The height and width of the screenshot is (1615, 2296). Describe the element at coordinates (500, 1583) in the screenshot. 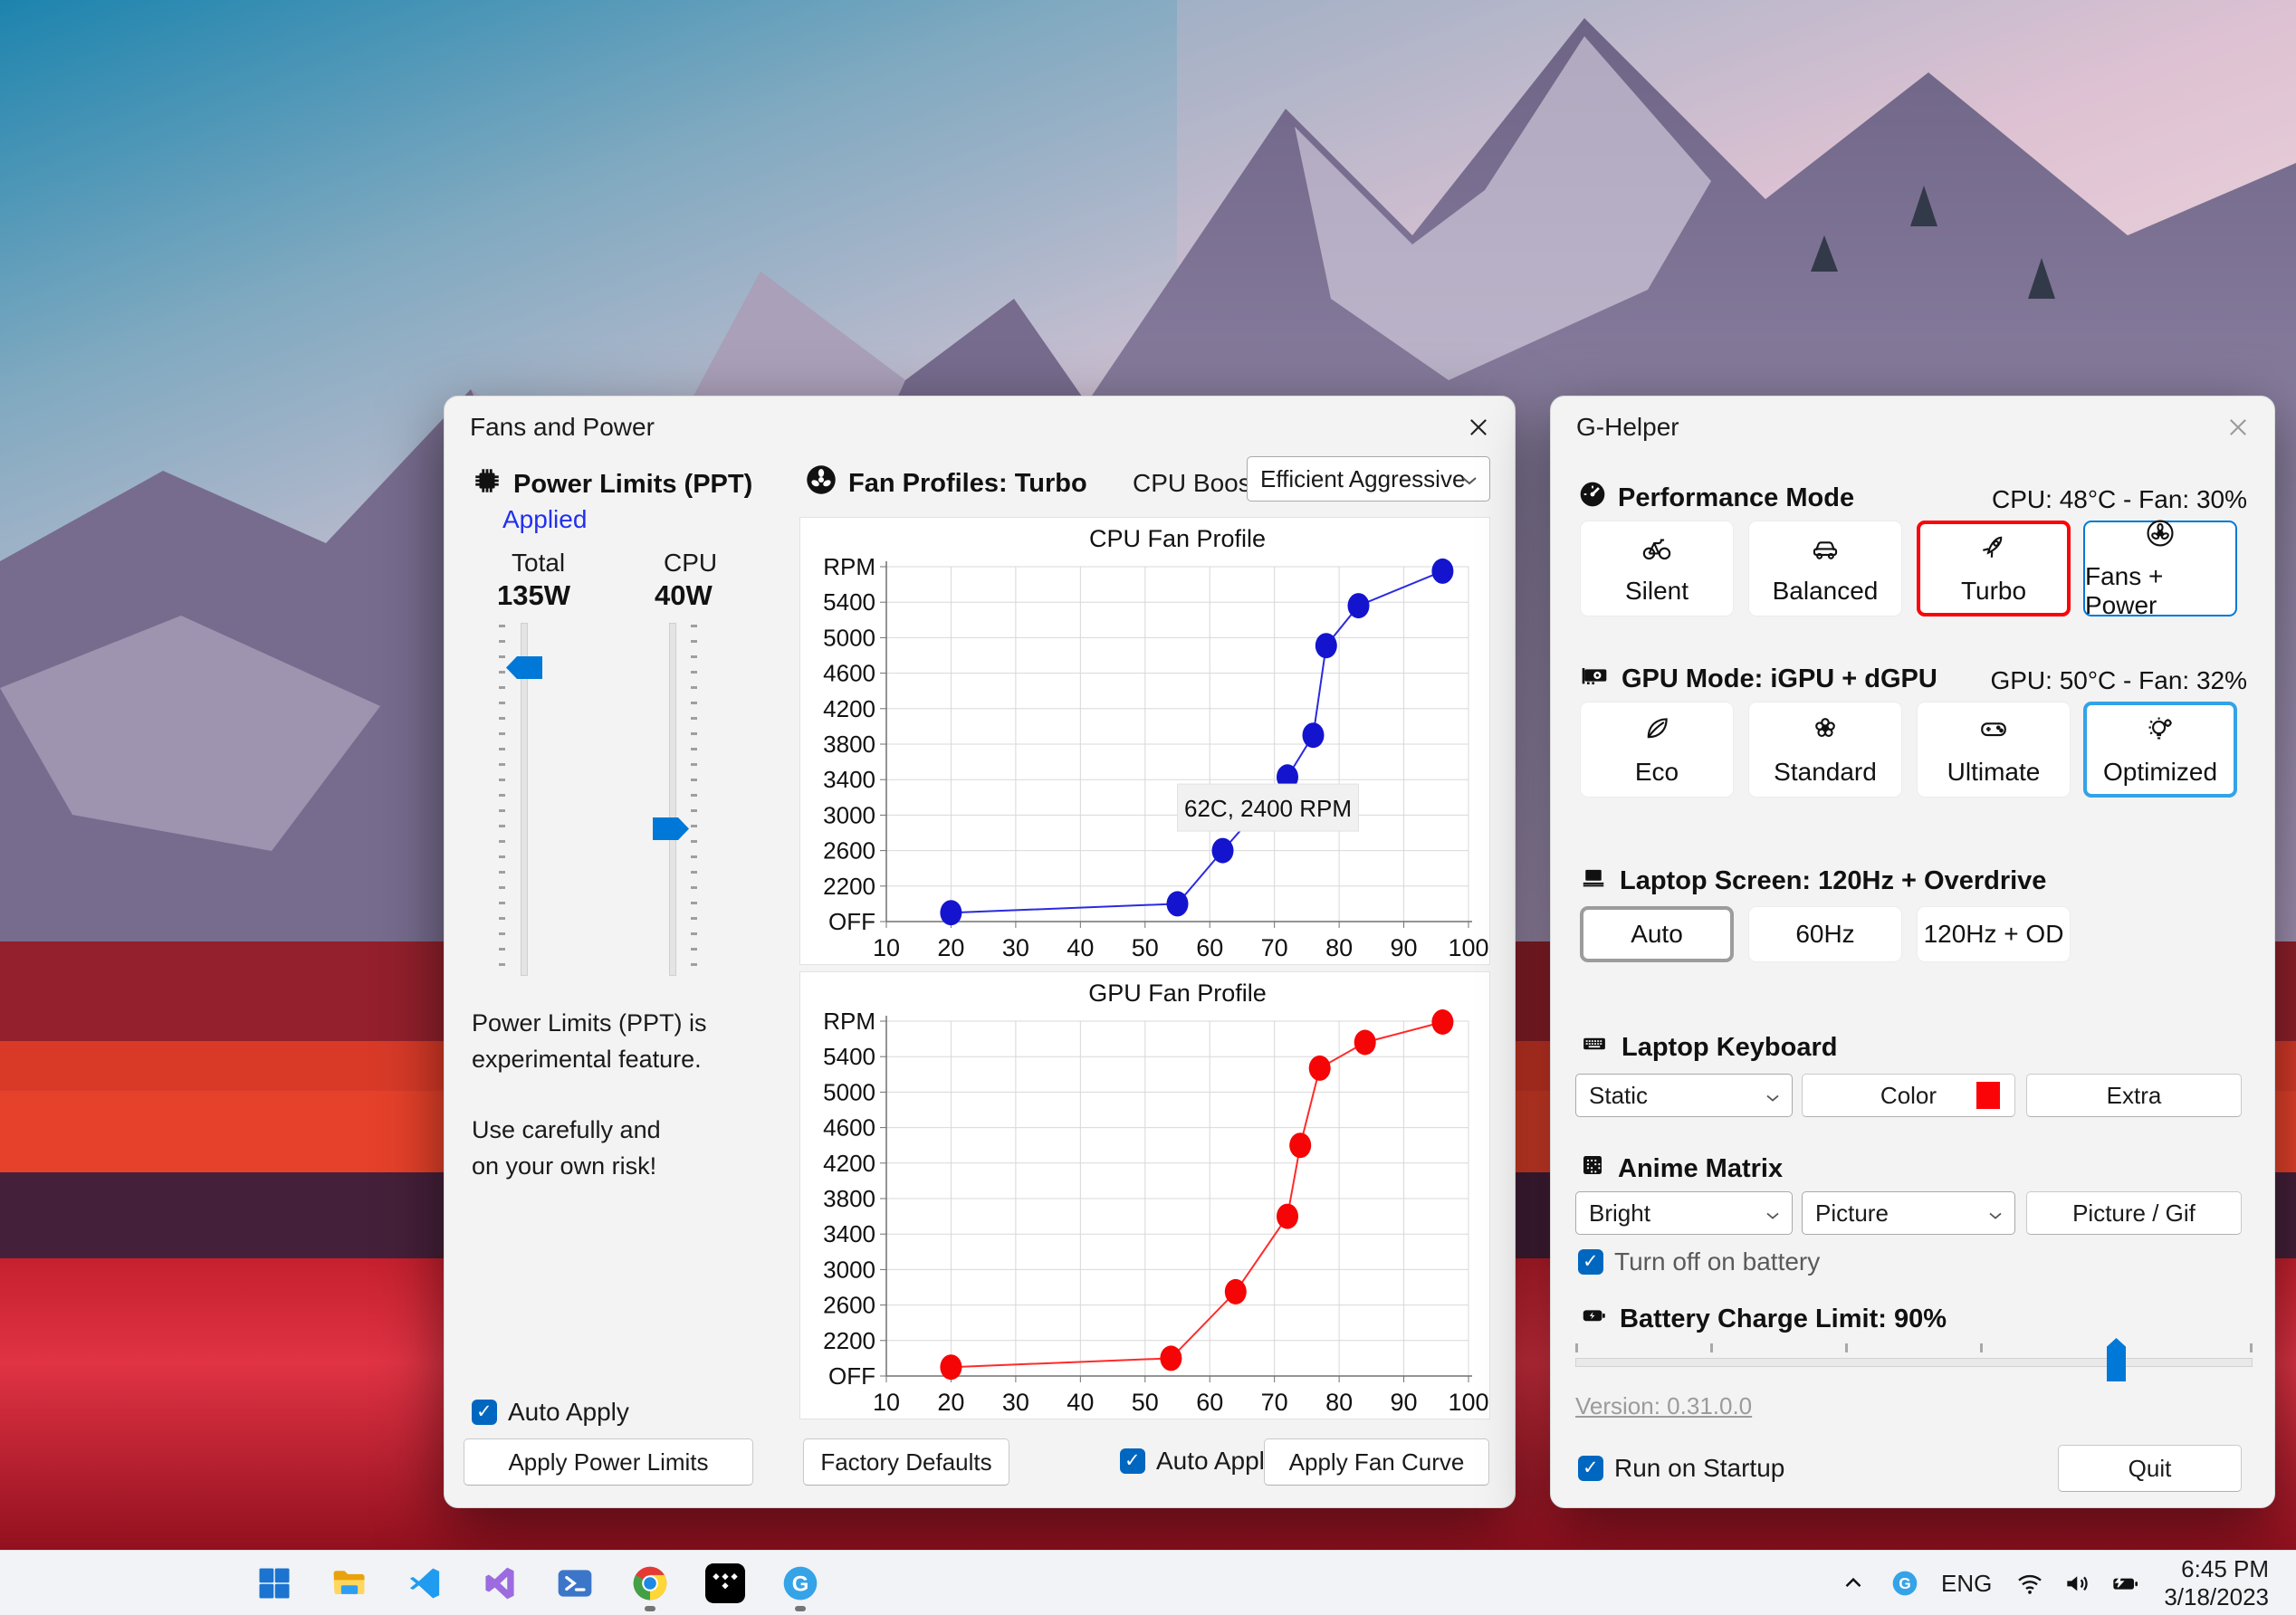

I see `visual-studio-icon` at that location.